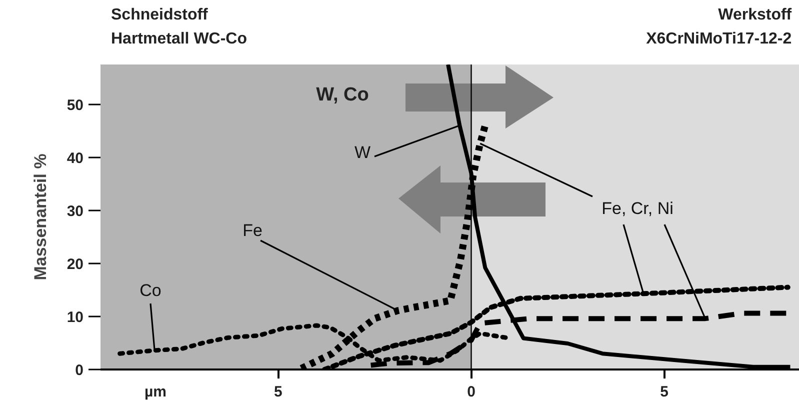 The image size is (799, 405). What do you see at coordinates (75, 264) in the screenshot?
I see `y-tick-label: 20` at bounding box center [75, 264].